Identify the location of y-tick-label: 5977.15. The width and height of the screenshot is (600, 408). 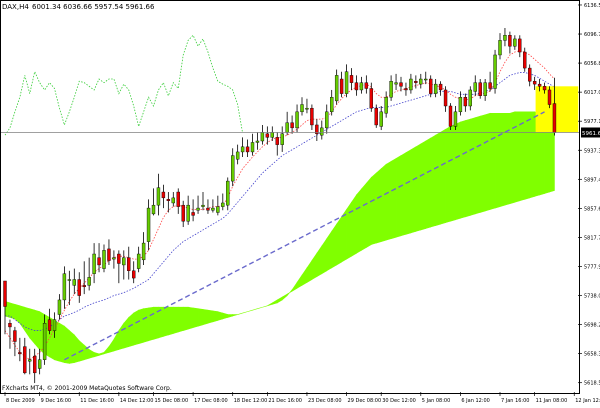
(592, 122).